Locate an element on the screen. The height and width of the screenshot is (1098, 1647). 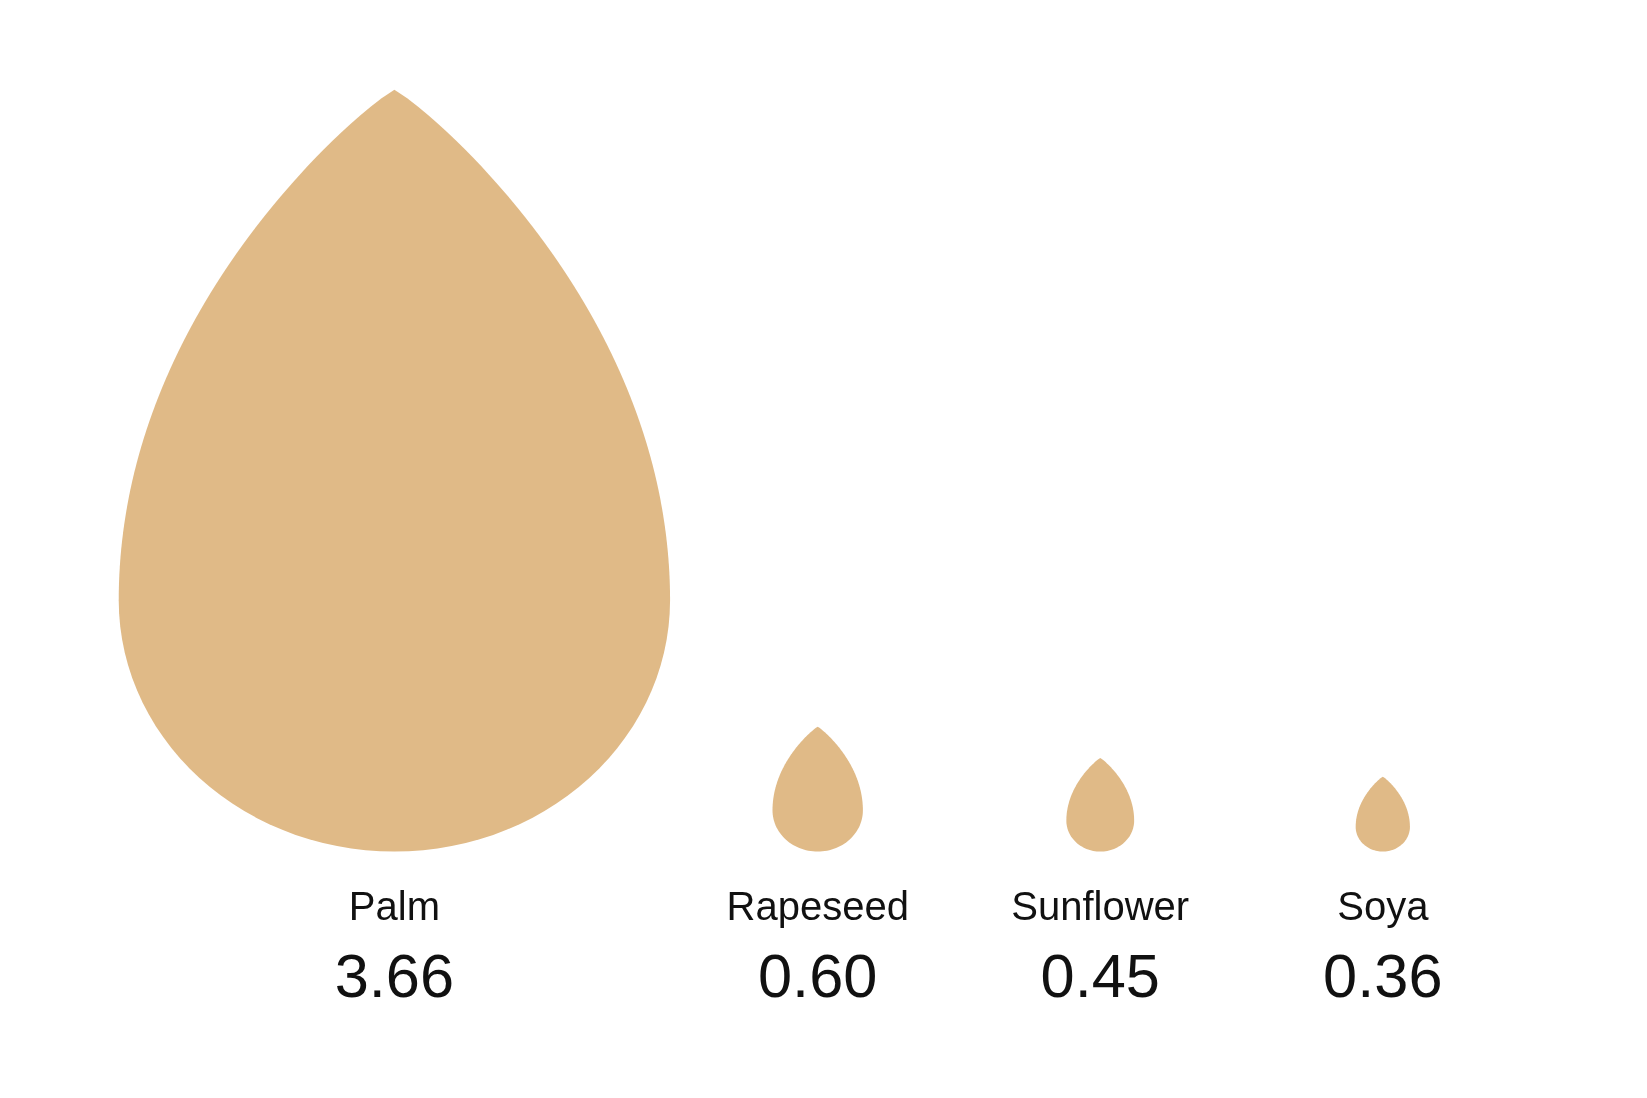
category-label: Soya is located at coordinates (1383, 906).